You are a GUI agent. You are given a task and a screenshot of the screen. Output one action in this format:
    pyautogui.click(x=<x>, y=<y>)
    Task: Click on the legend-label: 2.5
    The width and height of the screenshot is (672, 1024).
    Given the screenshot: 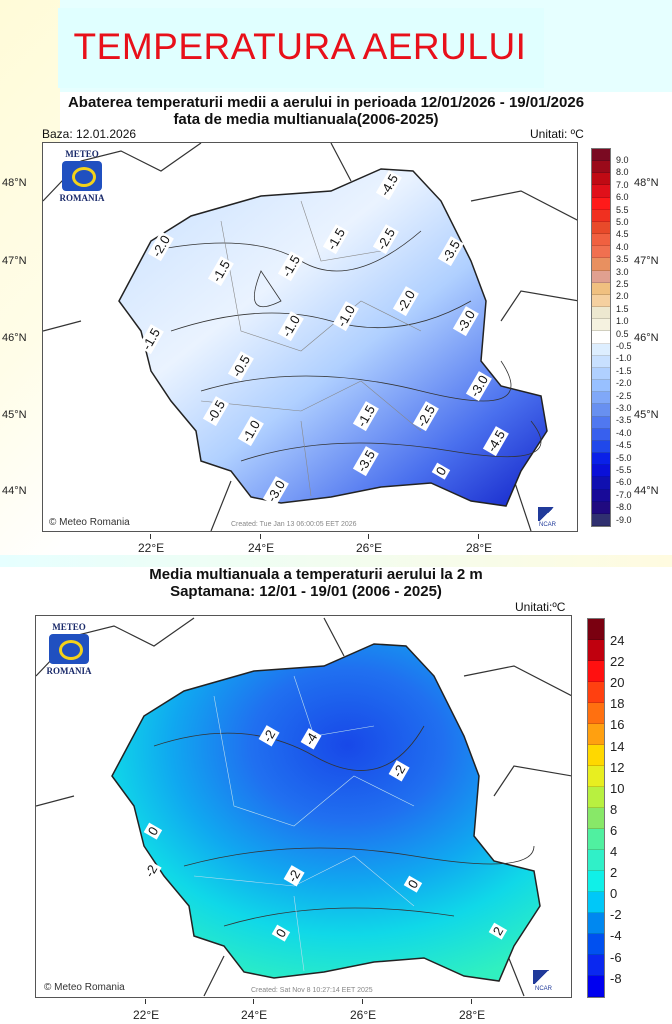 What is the action you would take?
    pyautogui.click(x=622, y=284)
    